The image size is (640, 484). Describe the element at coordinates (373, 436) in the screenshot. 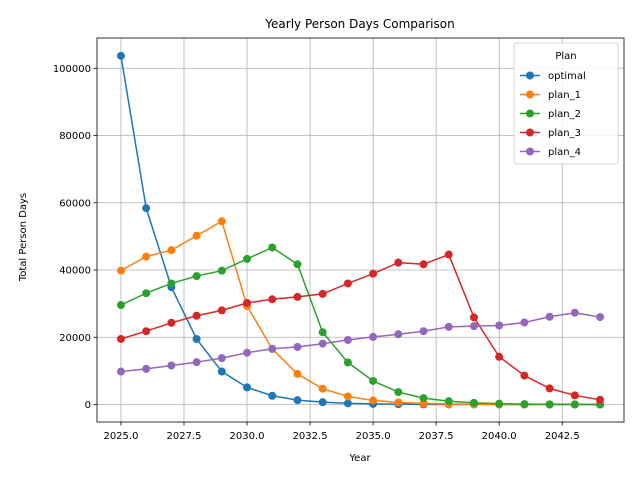

I see `x-tick-label: 2035.0` at that location.